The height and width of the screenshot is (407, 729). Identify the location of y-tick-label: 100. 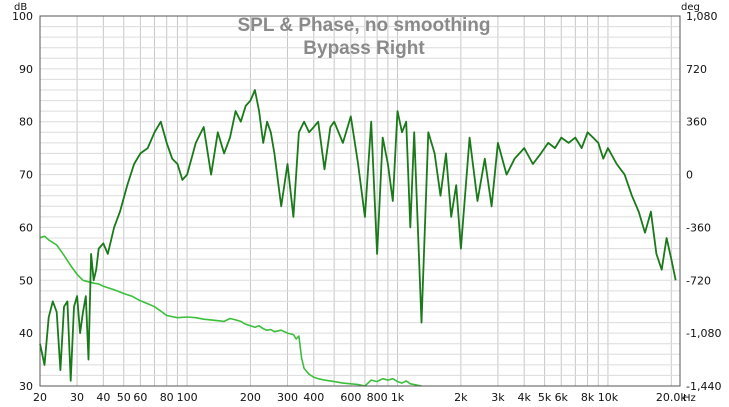
(22, 16).